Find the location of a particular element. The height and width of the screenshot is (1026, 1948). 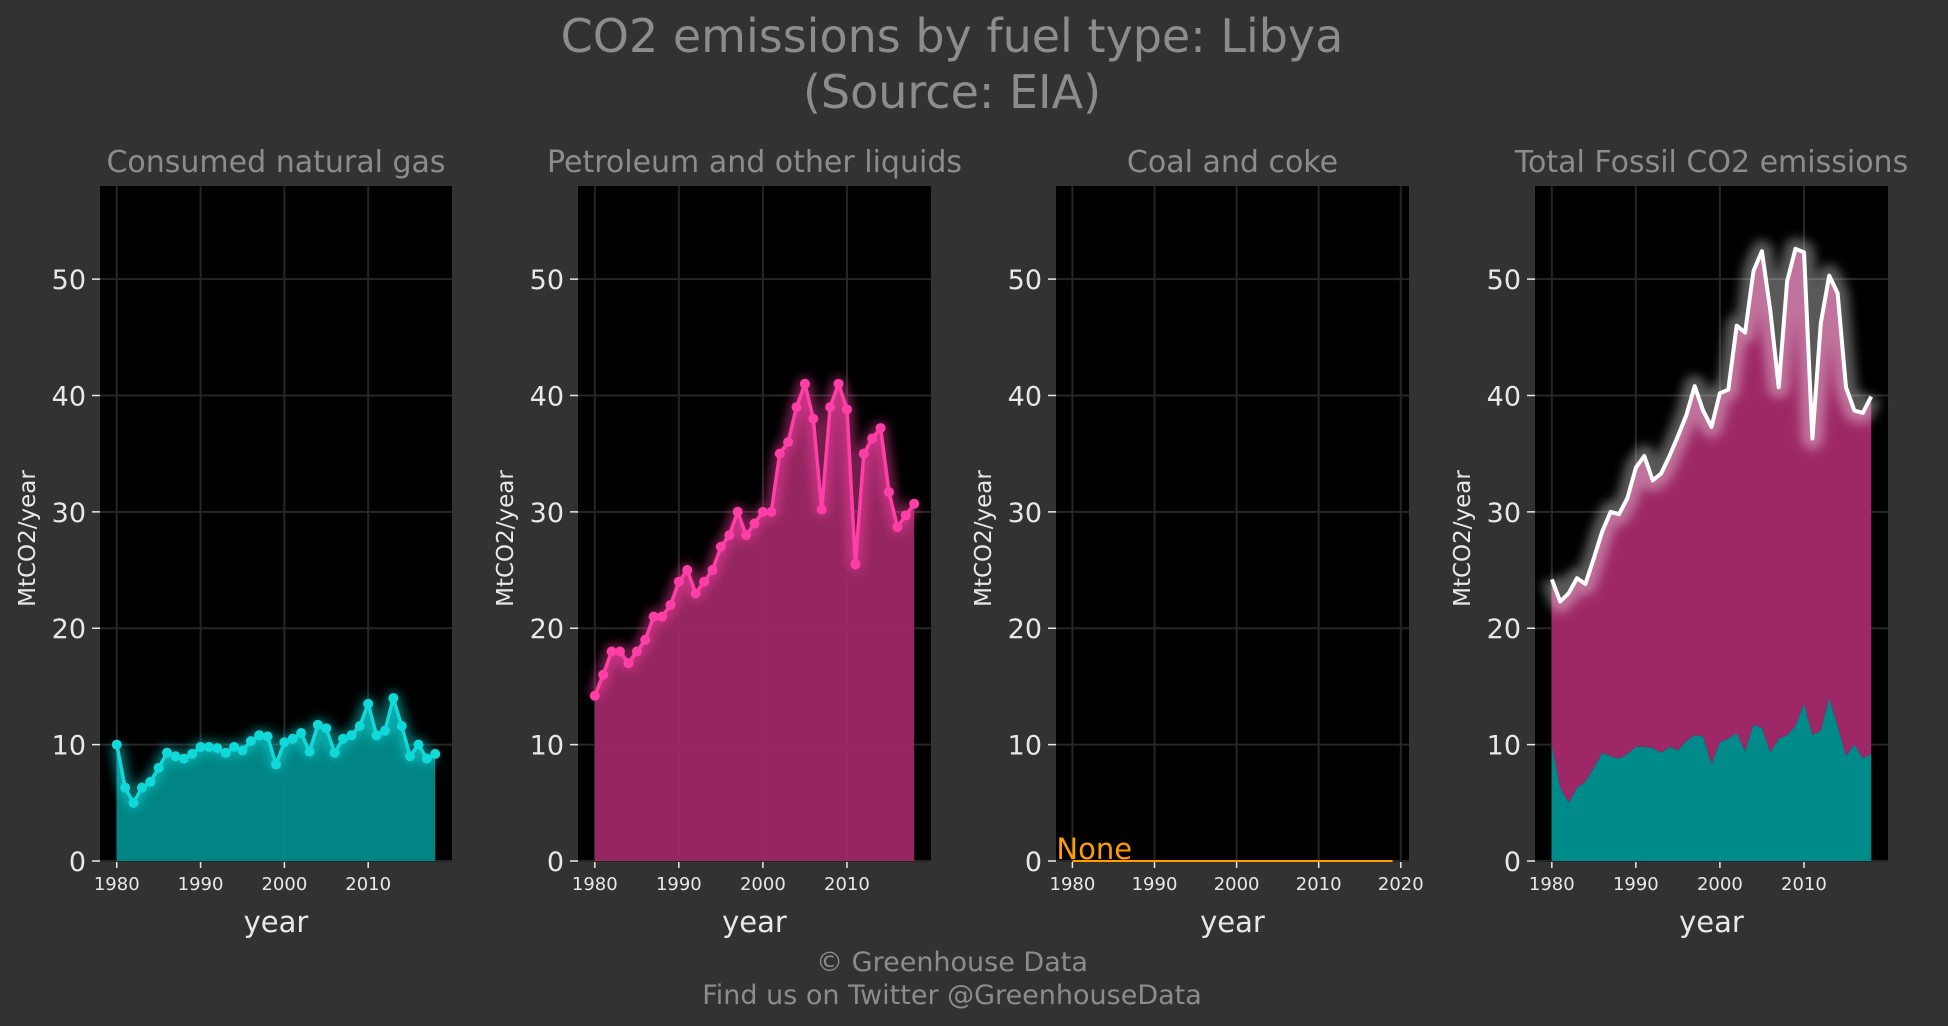

subplot-title: Petroleum and other liquids is located at coordinates (754, 162).